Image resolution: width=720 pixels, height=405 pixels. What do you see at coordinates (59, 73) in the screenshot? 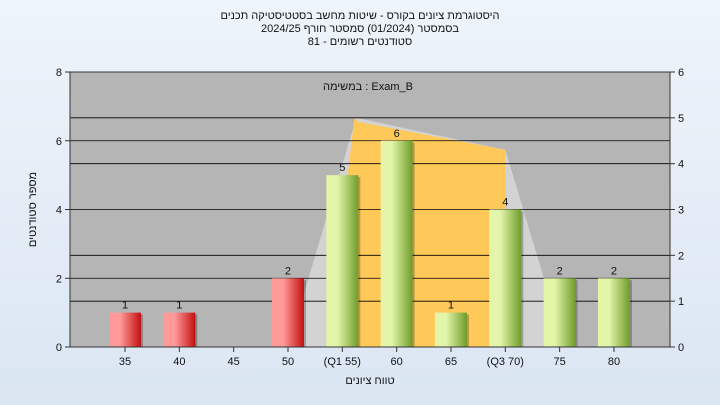
I see `y-tick-label: 8` at bounding box center [59, 73].